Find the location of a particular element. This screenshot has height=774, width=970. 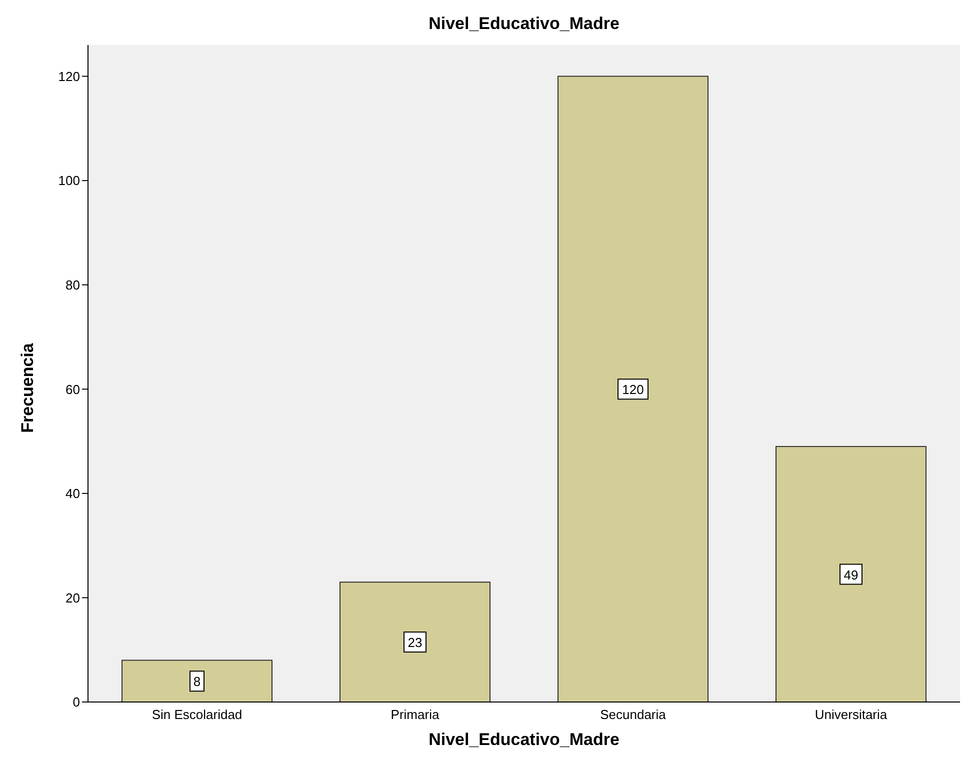

y-tick-label: 20 is located at coordinates (73, 598).